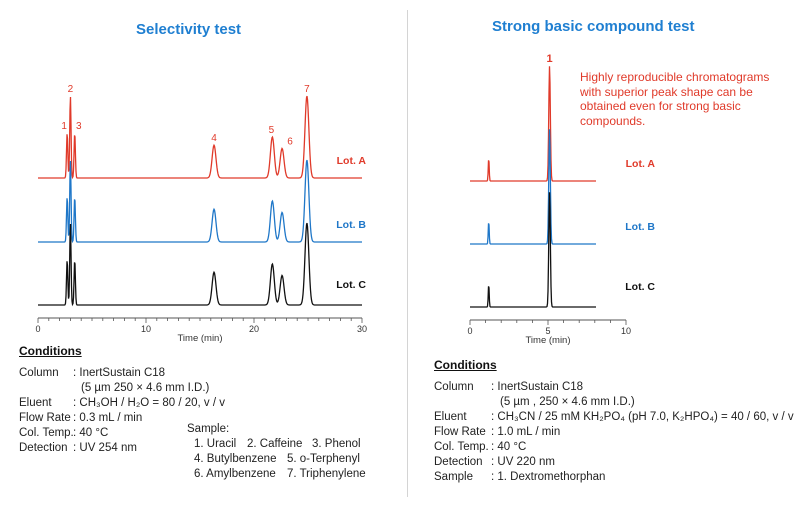 The width and height of the screenshot is (801, 506). What do you see at coordinates (526, 432) in the screenshot?
I see `flow-rate-value: : 1.0 mL / min` at bounding box center [526, 432].